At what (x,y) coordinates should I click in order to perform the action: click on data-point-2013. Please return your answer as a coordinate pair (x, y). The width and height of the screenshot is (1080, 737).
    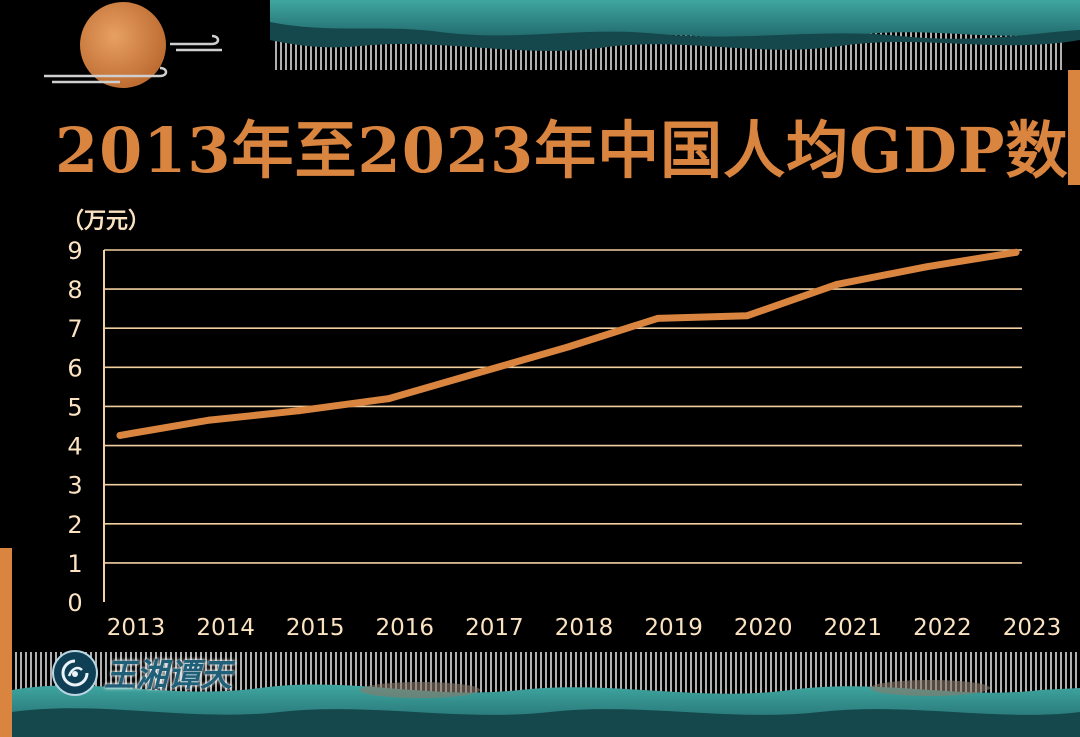
    Looking at the image, I should click on (120, 435).